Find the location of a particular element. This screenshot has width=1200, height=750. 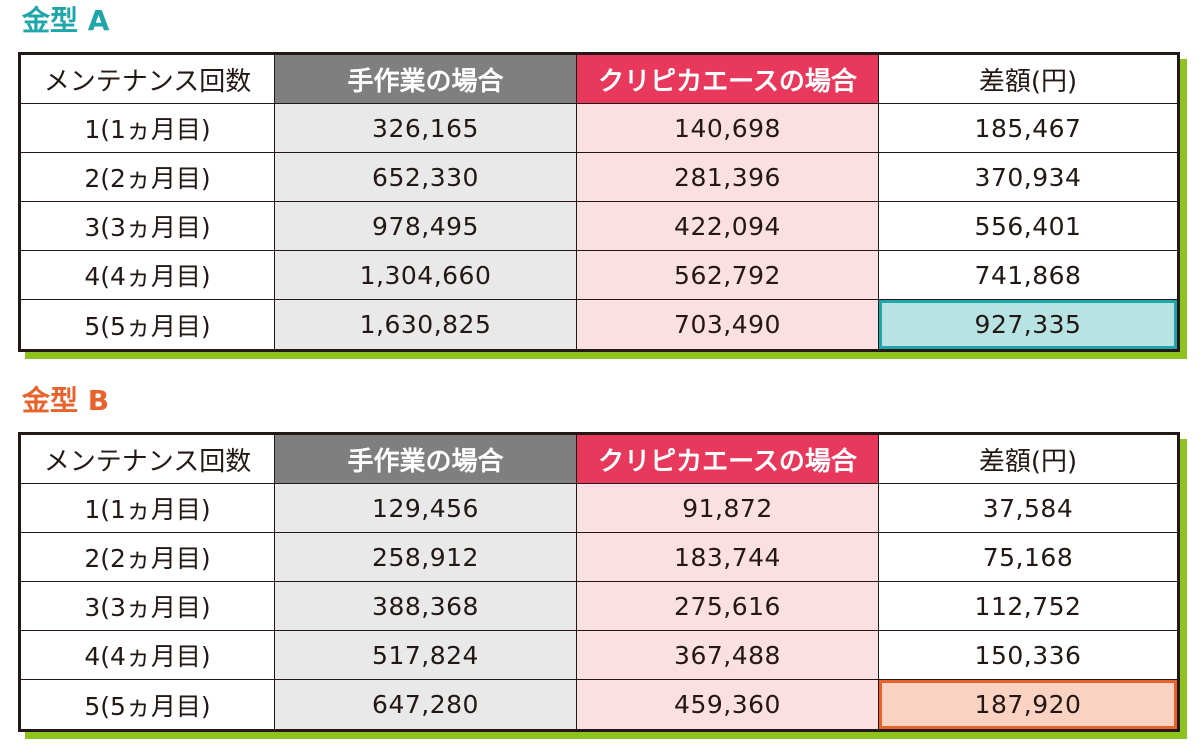

table-a-row-2-diff: 370,934 is located at coordinates (1028, 177).